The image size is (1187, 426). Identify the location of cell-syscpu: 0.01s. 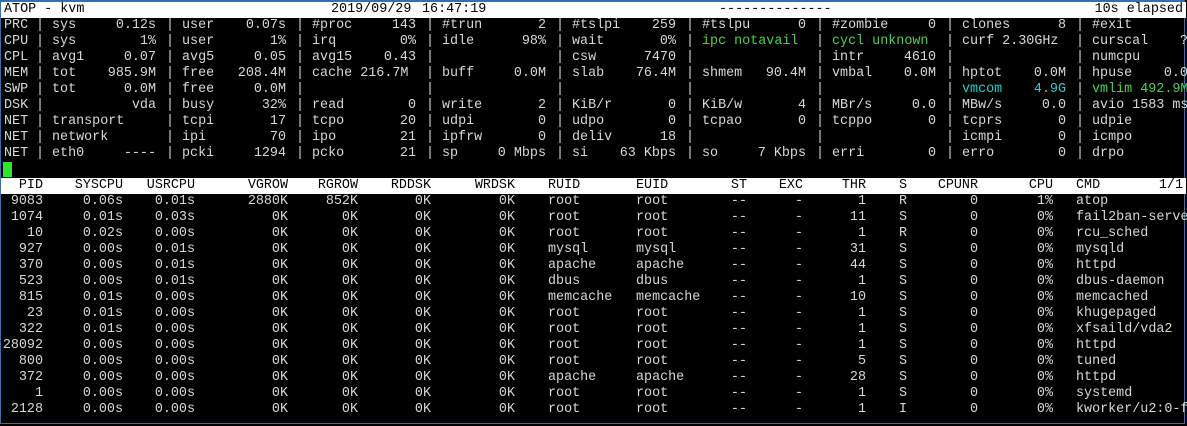
(102, 297).